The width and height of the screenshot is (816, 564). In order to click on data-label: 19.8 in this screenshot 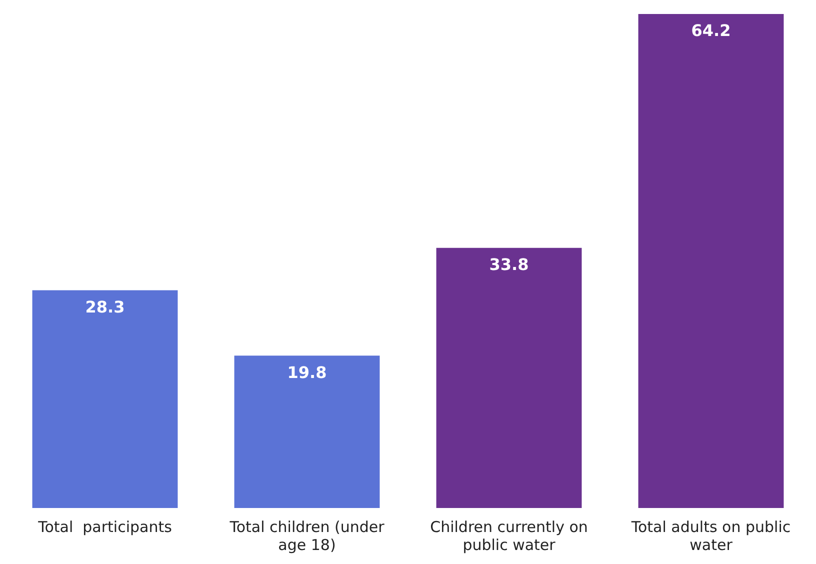, I will do `click(307, 372)`.